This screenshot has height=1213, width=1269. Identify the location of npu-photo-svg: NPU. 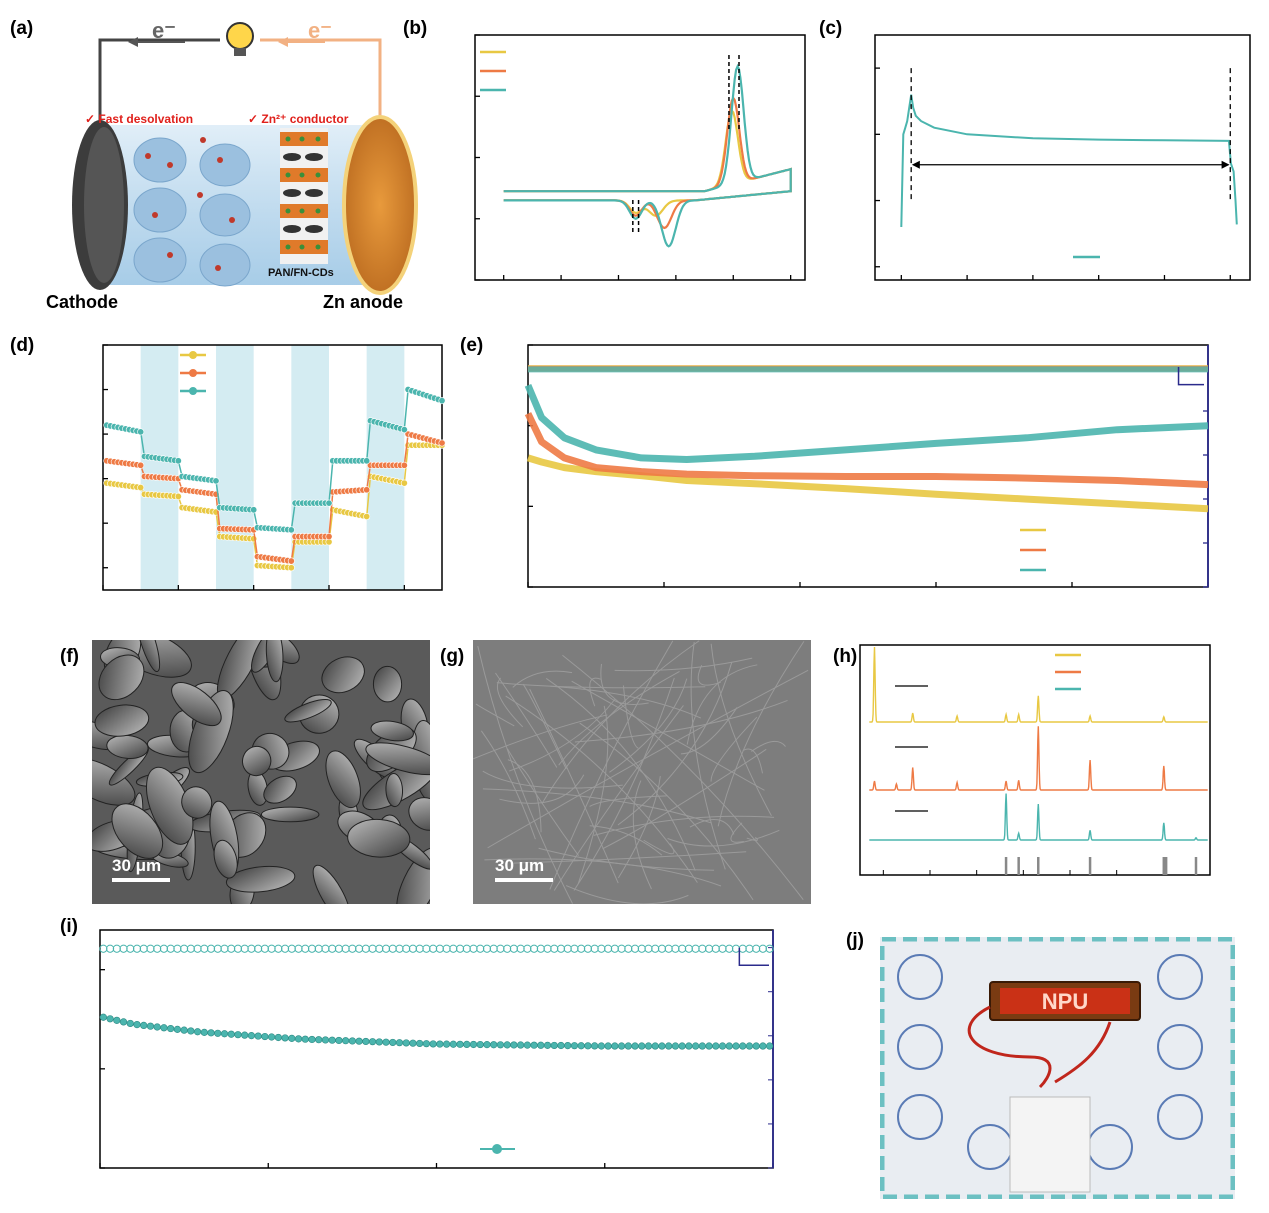
(1057, 1068).